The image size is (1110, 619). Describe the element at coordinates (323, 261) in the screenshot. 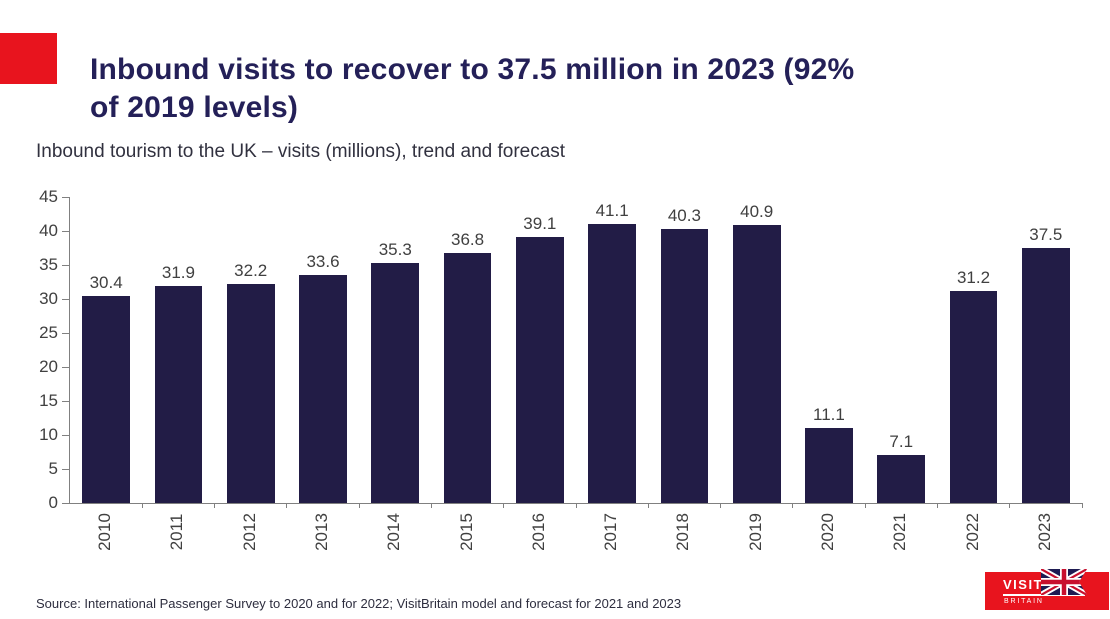

I see `bar-value-label: 33.6` at that location.